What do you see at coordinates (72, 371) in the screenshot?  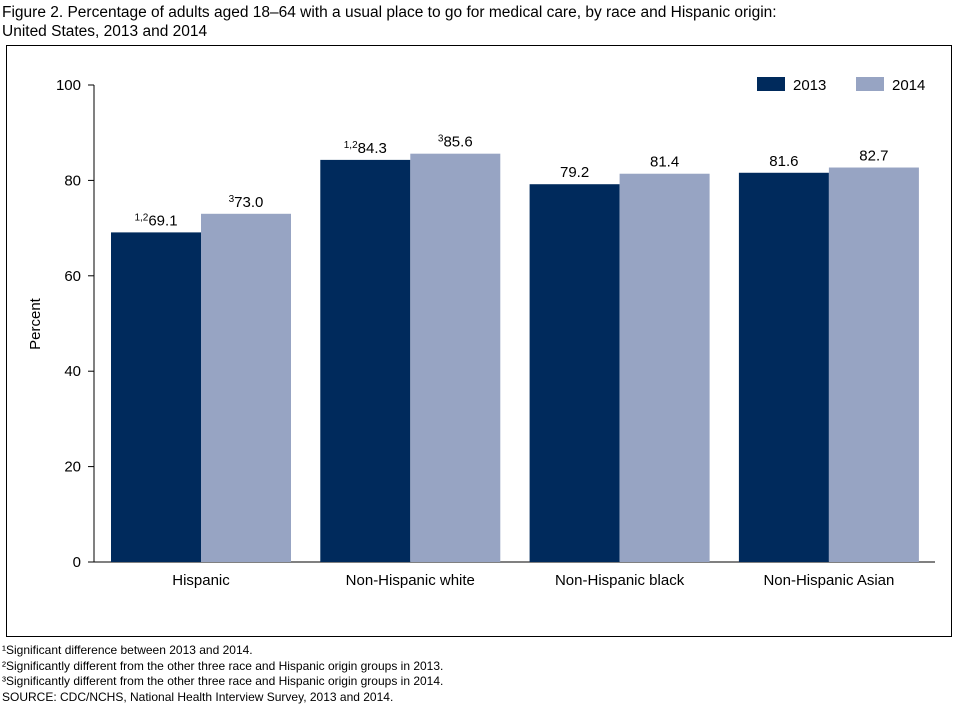 I see `y-tick-label: 40` at bounding box center [72, 371].